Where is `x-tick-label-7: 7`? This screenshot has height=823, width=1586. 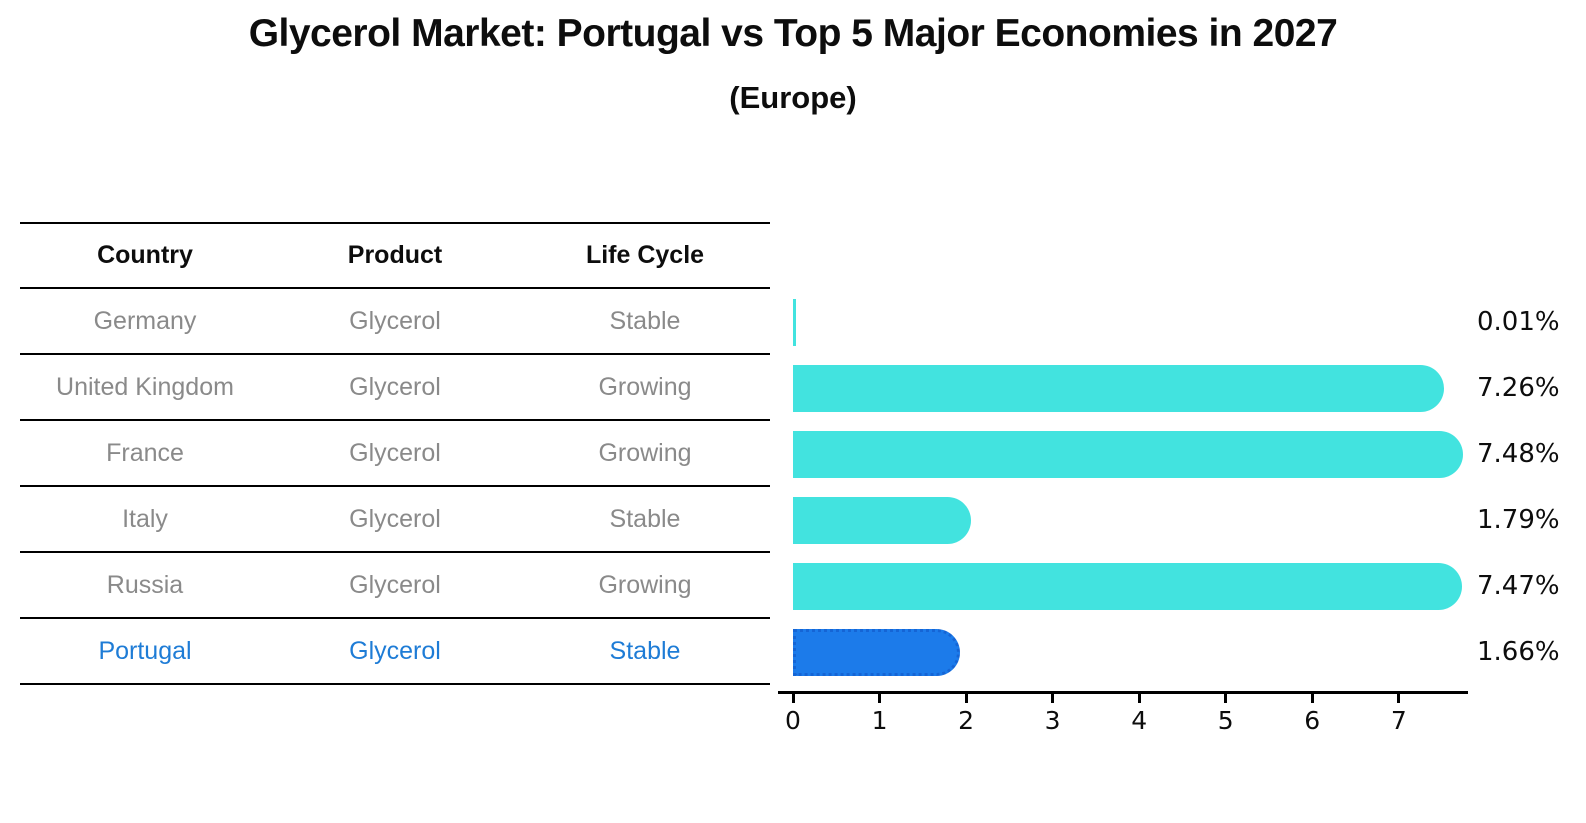 x-tick-label-7: 7 is located at coordinates (1398, 720).